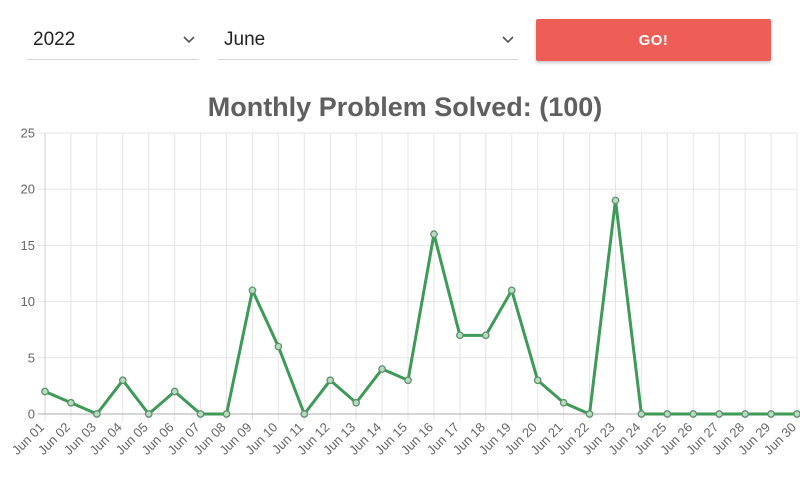  I want to click on y-axis-labels: 0 5 10 15 20 25, so click(28, 274).